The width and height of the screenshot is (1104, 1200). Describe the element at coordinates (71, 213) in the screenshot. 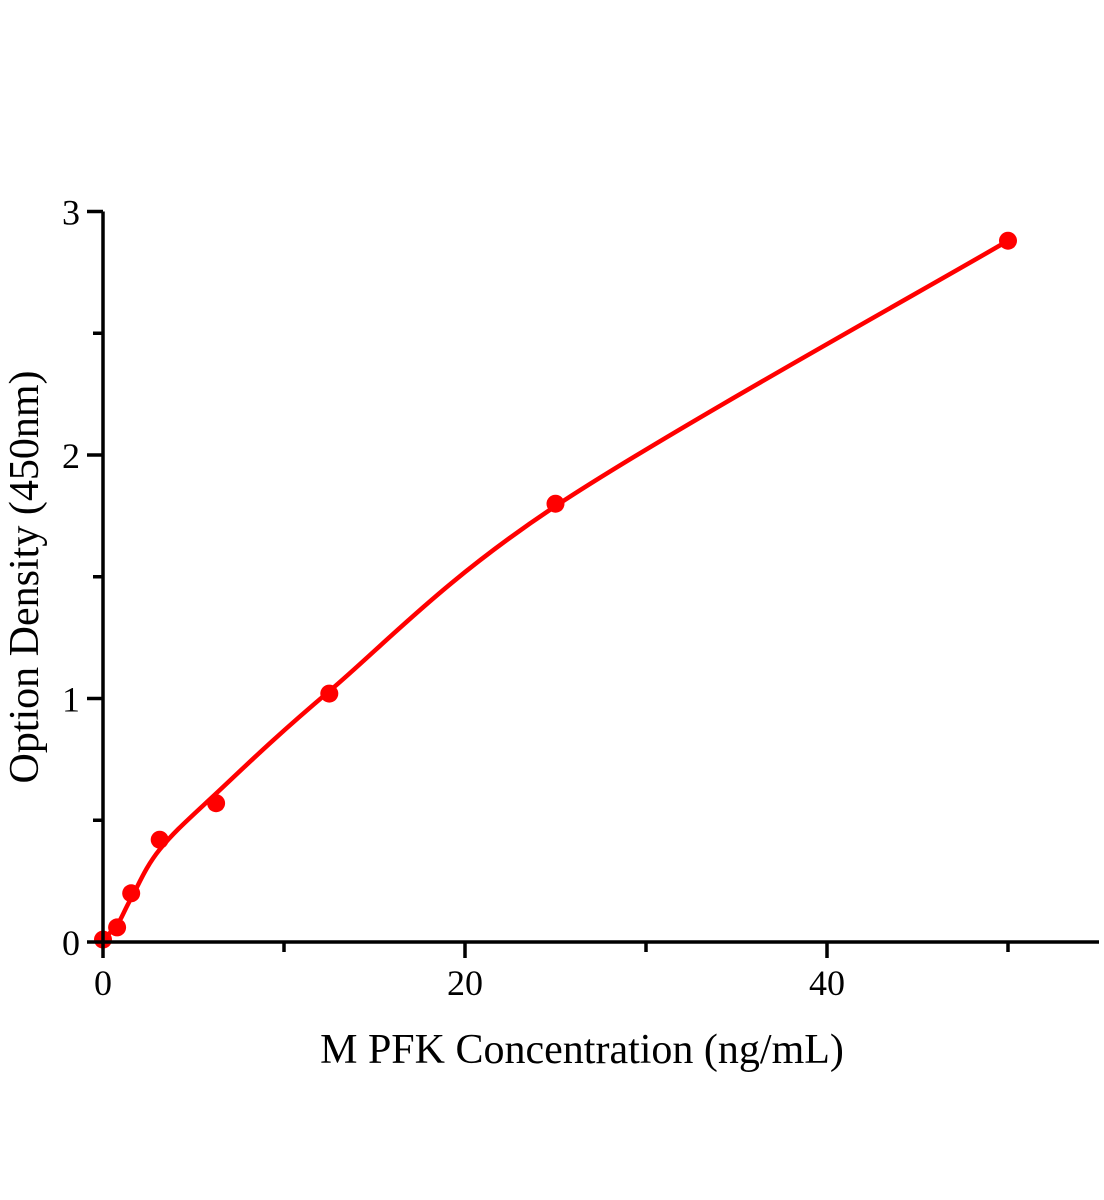

I see `y-tick-label: 3` at that location.